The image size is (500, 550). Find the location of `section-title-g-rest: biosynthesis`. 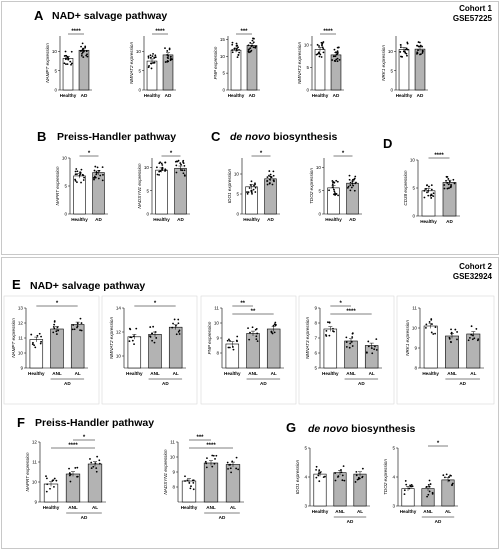

section-title-g-rest: biosynthesis is located at coordinates (381, 429).